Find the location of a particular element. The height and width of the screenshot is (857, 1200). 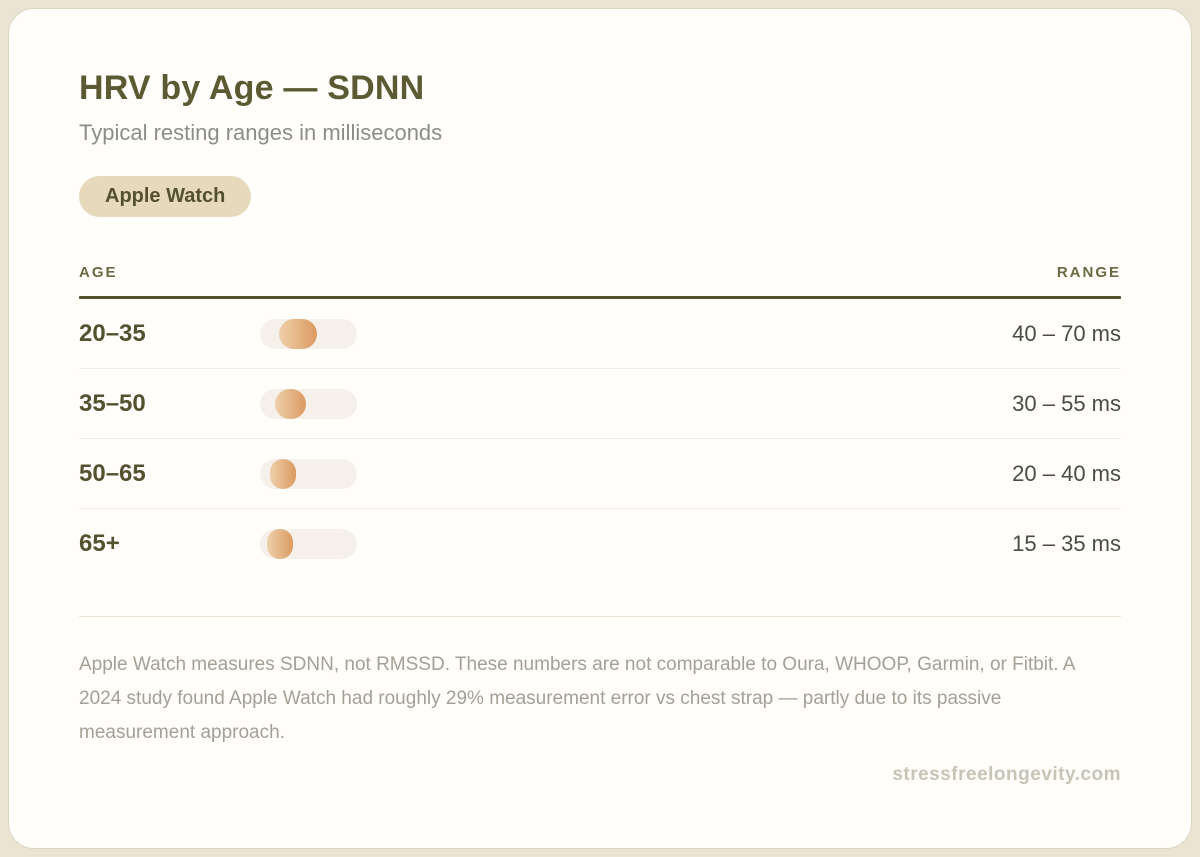

device-badge: Apple Watch is located at coordinates (165, 196).